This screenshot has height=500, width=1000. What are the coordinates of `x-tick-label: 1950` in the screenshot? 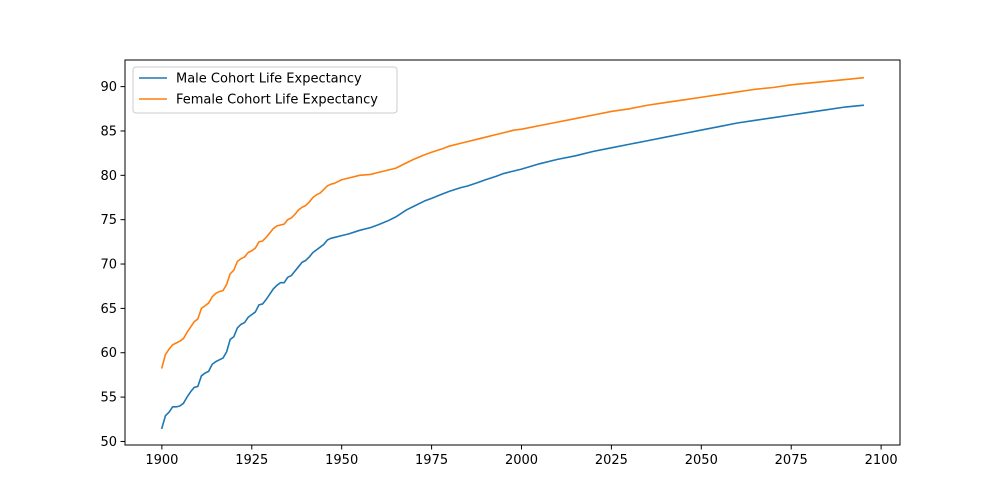 It's located at (341, 460).